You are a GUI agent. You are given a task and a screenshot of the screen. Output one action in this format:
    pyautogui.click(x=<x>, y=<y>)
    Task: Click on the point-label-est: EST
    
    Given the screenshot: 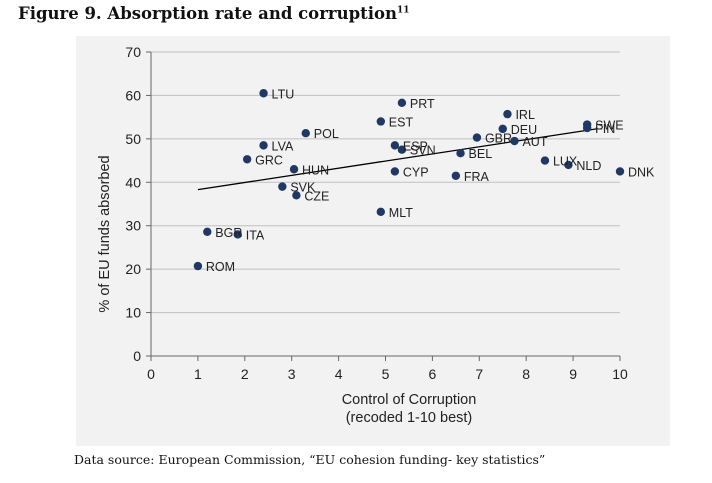 What is the action you would take?
    pyautogui.click(x=401, y=122)
    